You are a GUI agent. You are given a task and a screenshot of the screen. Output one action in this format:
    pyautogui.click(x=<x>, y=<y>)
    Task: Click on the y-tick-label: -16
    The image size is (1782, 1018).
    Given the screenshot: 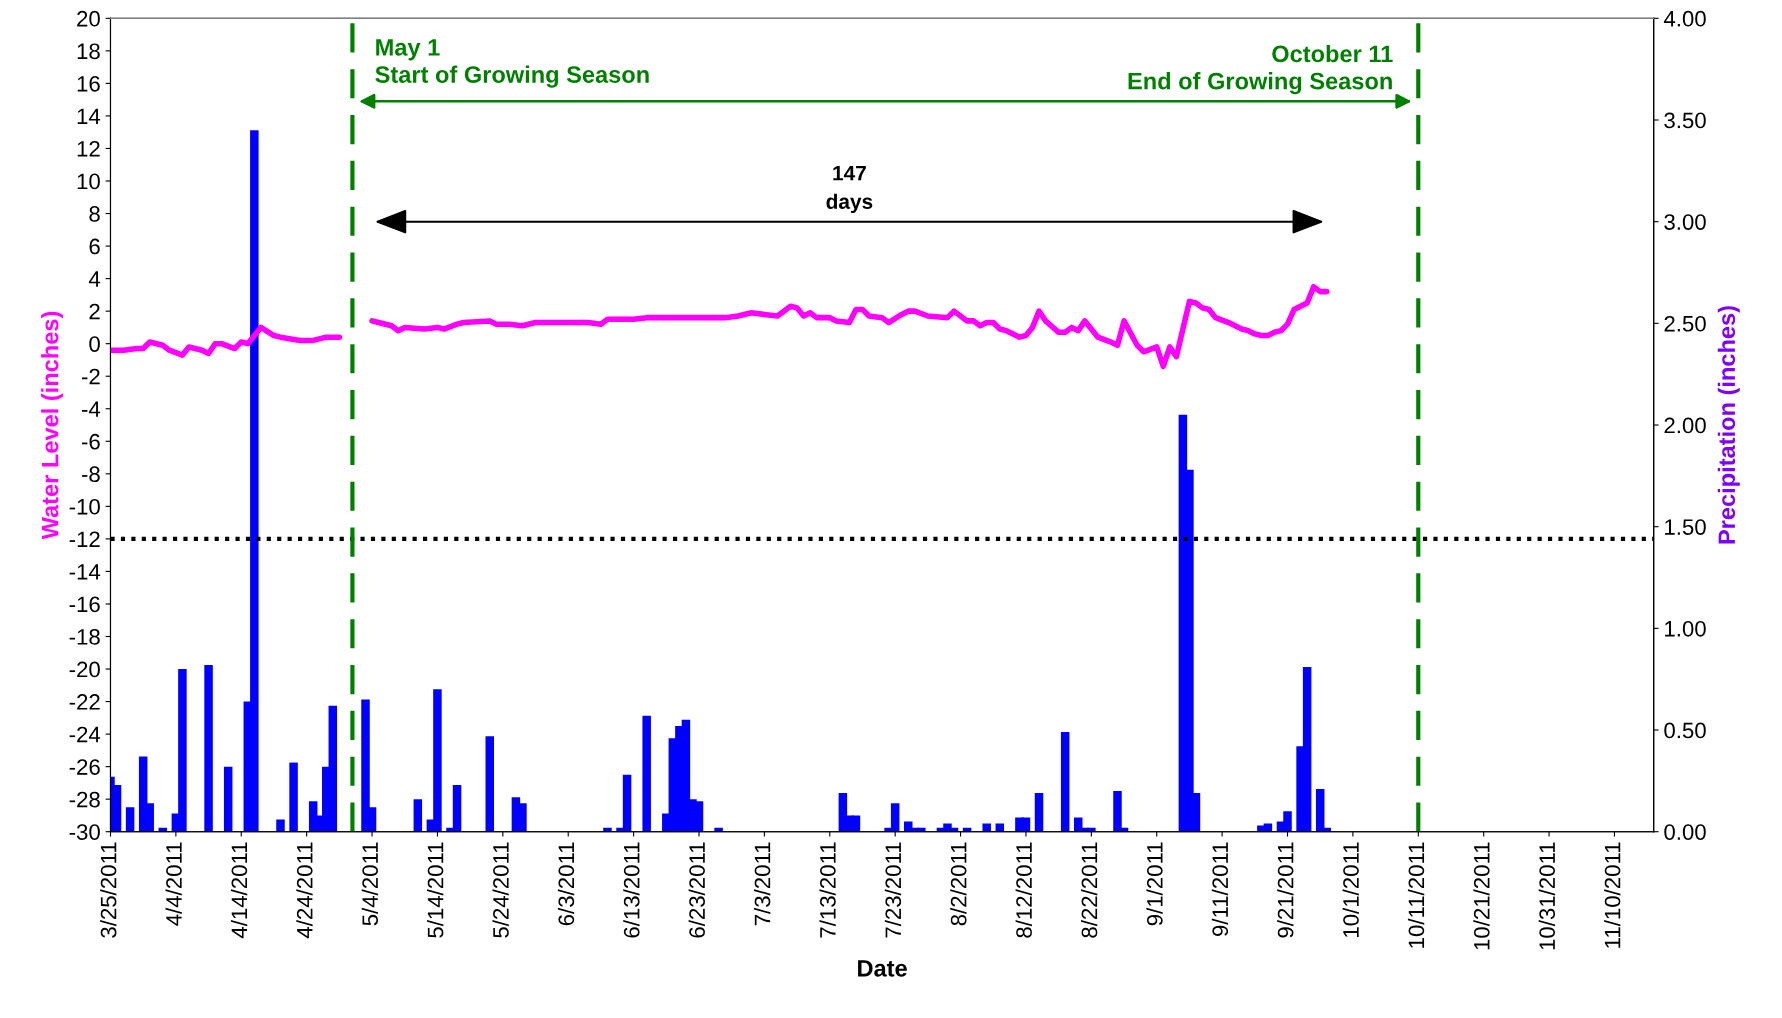 What is the action you would take?
    pyautogui.click(x=84, y=604)
    